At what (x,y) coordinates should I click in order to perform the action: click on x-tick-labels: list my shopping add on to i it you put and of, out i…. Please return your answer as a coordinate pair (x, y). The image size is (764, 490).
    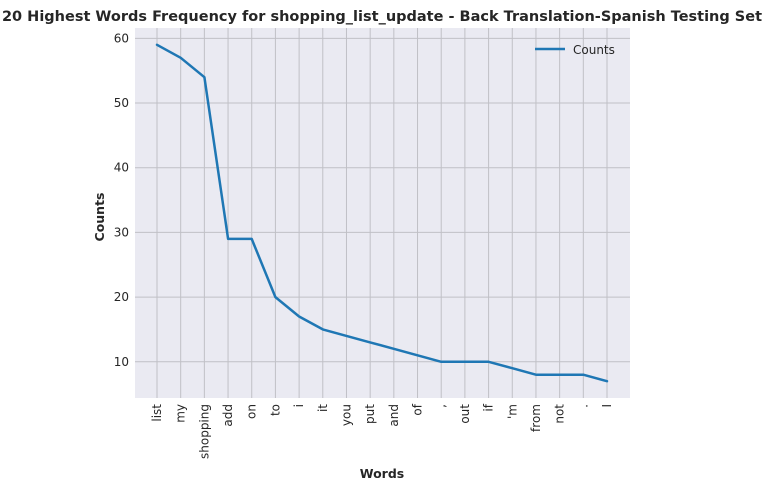
    Looking at the image, I should click on (382, 431).